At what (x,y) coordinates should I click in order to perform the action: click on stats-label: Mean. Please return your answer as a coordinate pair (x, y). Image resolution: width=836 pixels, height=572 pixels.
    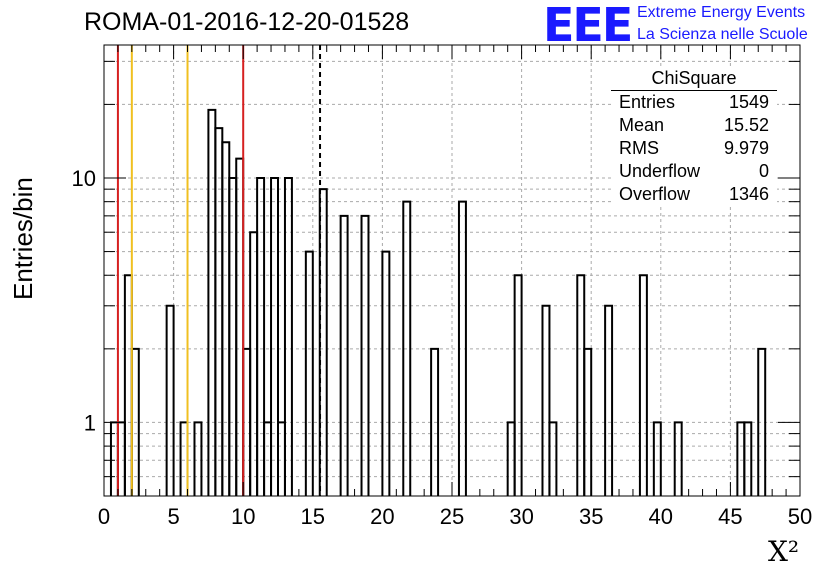
    Looking at the image, I should click on (642, 125).